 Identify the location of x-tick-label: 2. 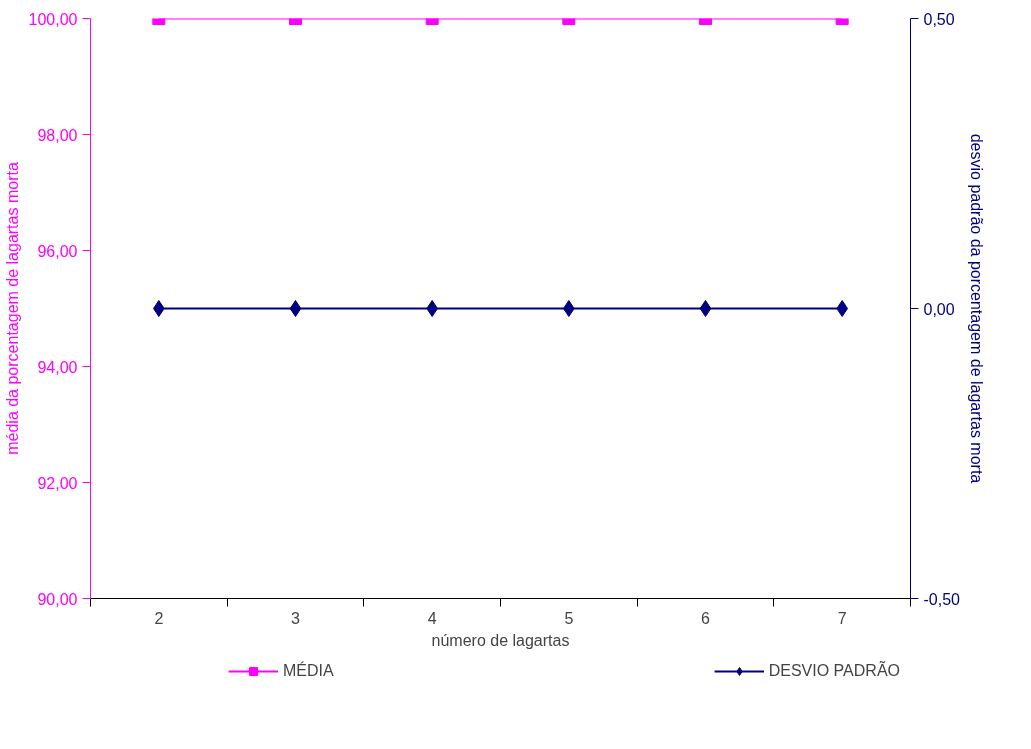
(159, 618).